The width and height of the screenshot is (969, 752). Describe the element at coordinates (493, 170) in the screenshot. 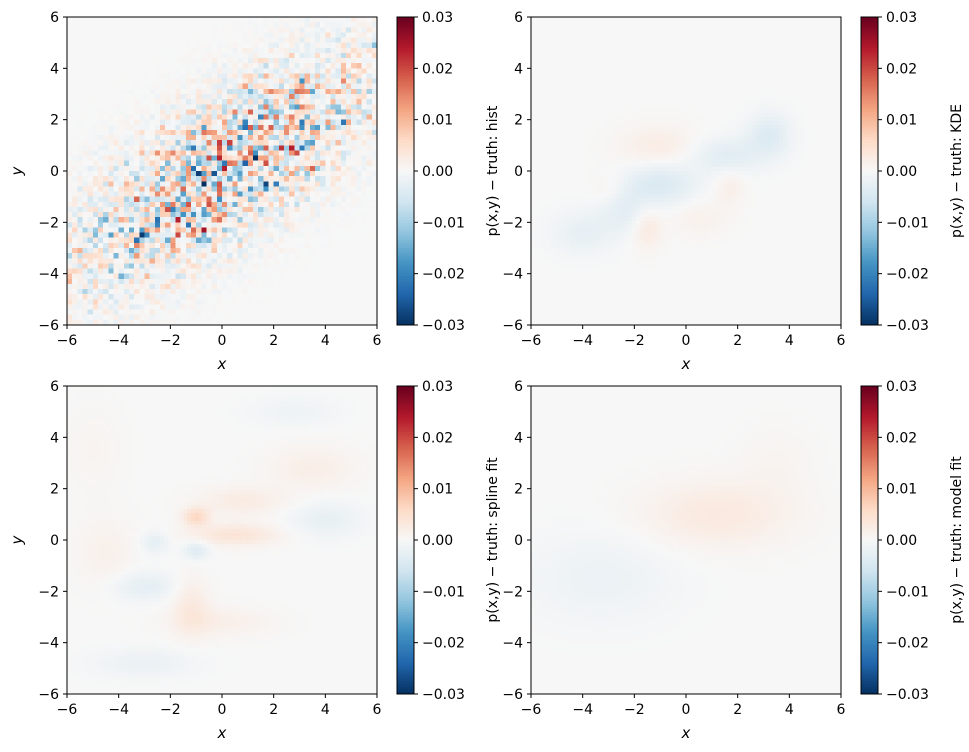

I see `colorbar-label: p(x,y) − truth: hist` at that location.